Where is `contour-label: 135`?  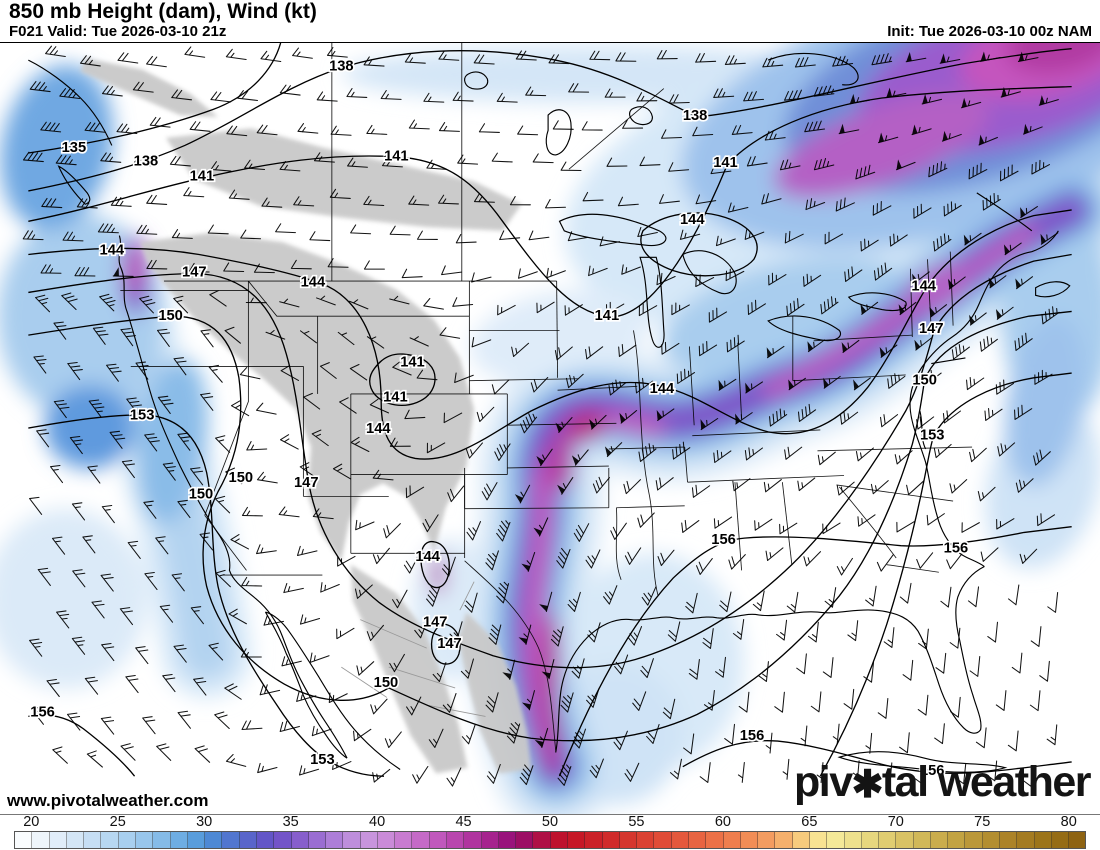
contour-label: 135 is located at coordinates (74, 148).